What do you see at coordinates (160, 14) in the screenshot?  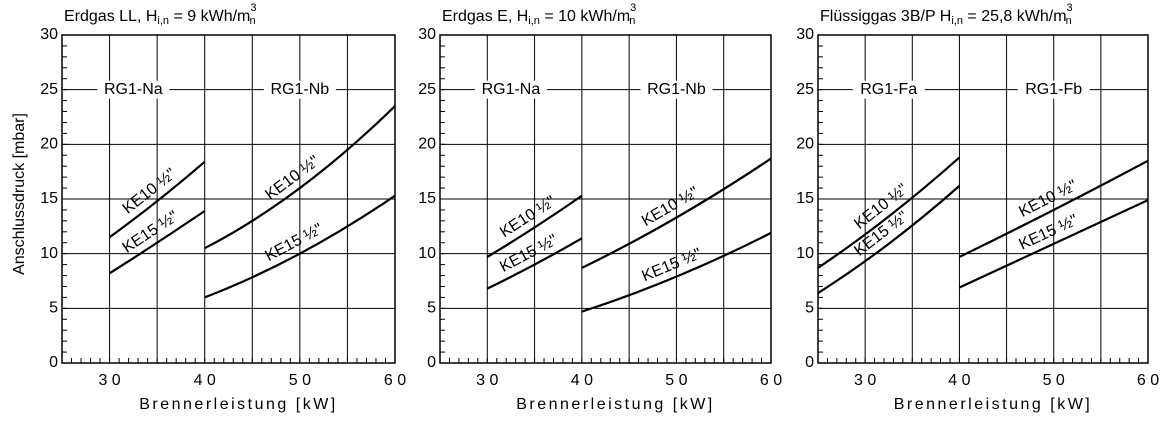 I see `chart-title: Erdgas LL, Hi,n = 9 kWh/m3 n` at bounding box center [160, 14].